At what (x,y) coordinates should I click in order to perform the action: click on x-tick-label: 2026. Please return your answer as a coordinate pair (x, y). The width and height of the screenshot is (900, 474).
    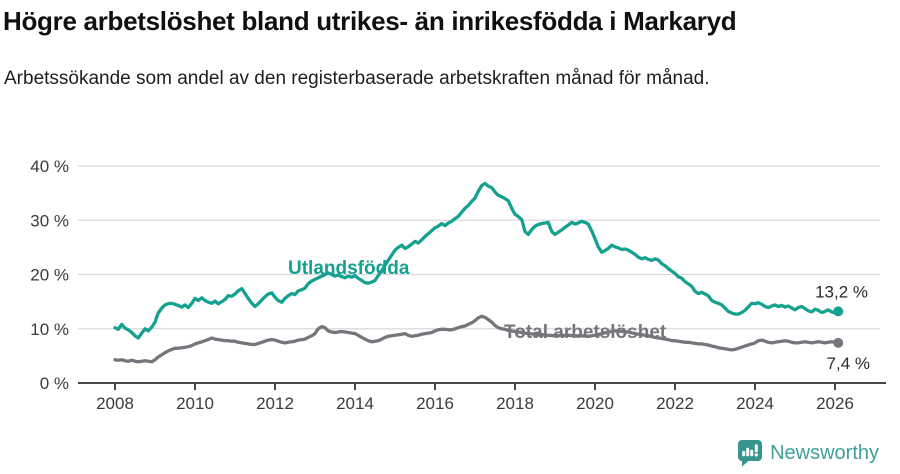
    Looking at the image, I should click on (835, 403).